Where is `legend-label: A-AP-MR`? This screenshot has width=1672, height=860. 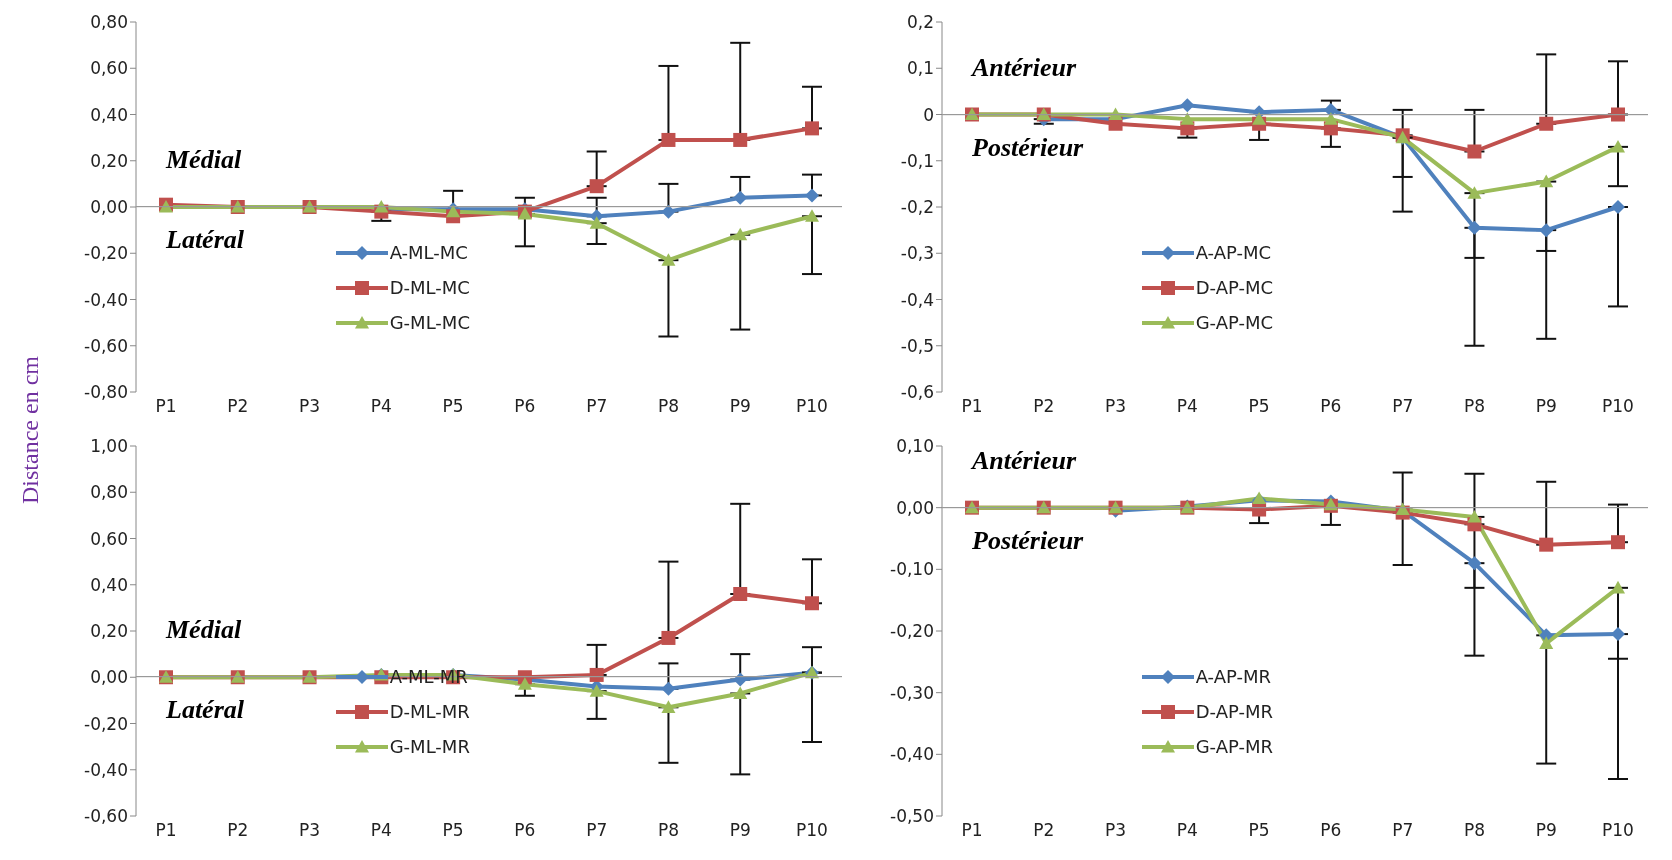 legend-label: A-AP-MR is located at coordinates (1233, 676).